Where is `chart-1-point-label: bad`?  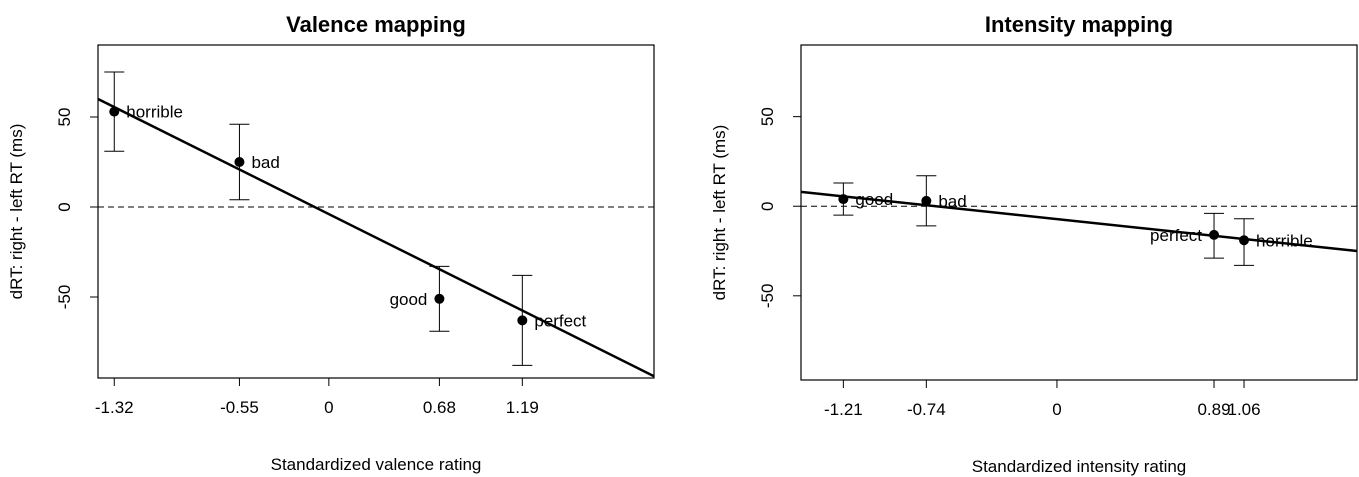
chart-1-point-label: bad is located at coordinates (265, 162).